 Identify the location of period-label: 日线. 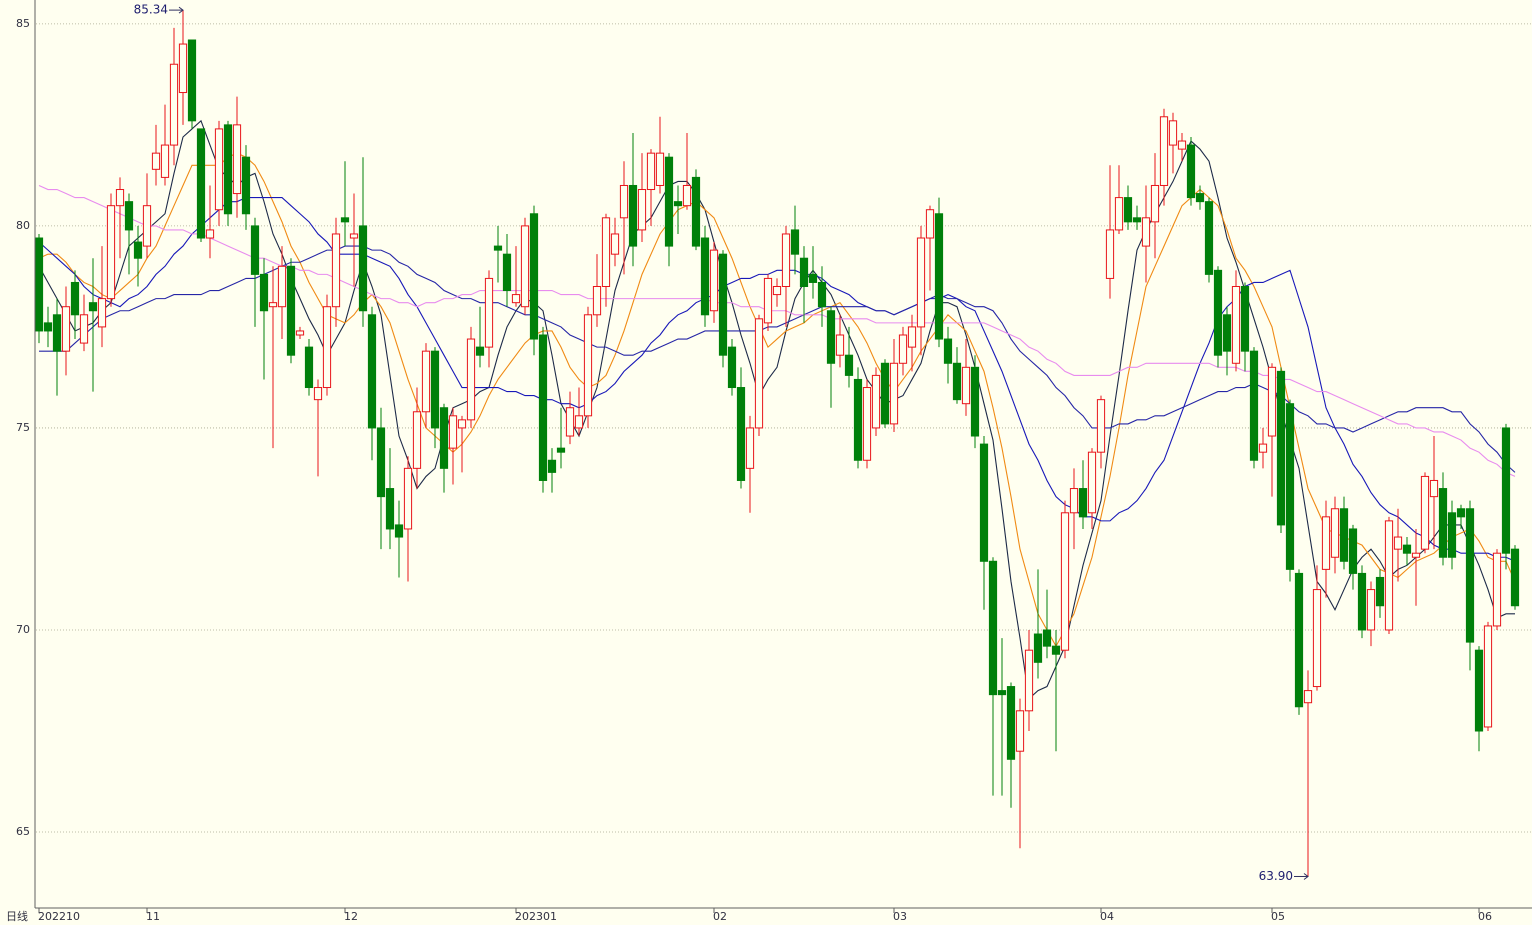
(17, 916).